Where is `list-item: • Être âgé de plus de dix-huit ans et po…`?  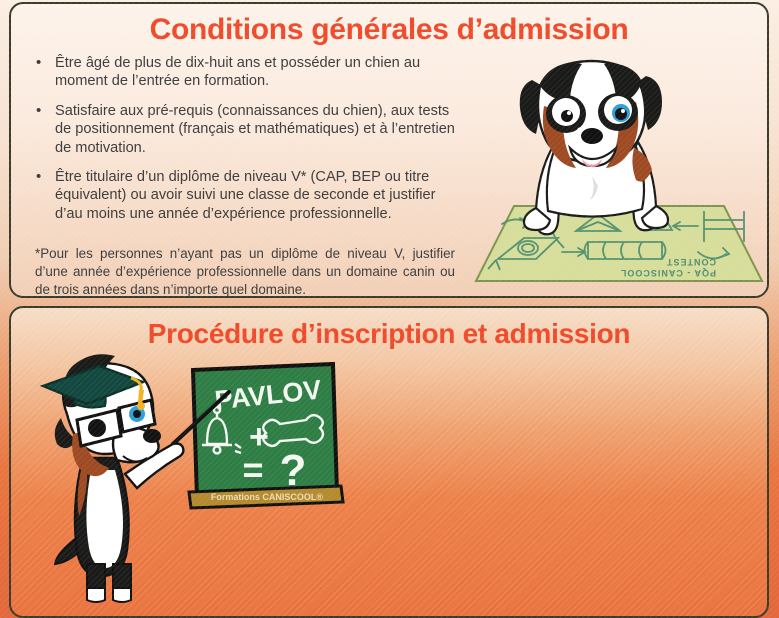 list-item: • Être âgé de plus de dix-huit ans et po… is located at coordinates (241, 72).